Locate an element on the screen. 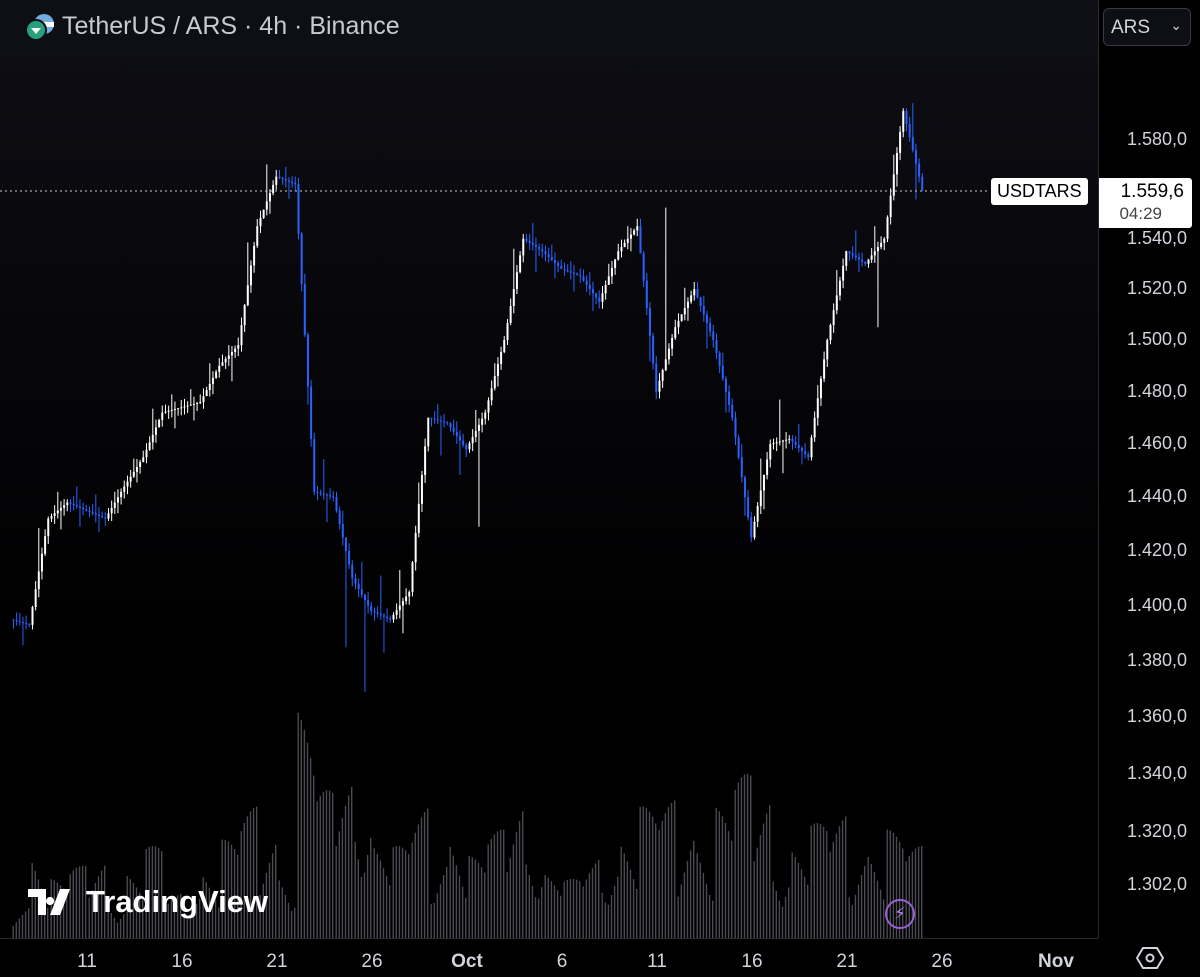 Image resolution: width=1200 pixels, height=977 pixels. last-price-label: 1.559,6 04:29 is located at coordinates (1145, 203).